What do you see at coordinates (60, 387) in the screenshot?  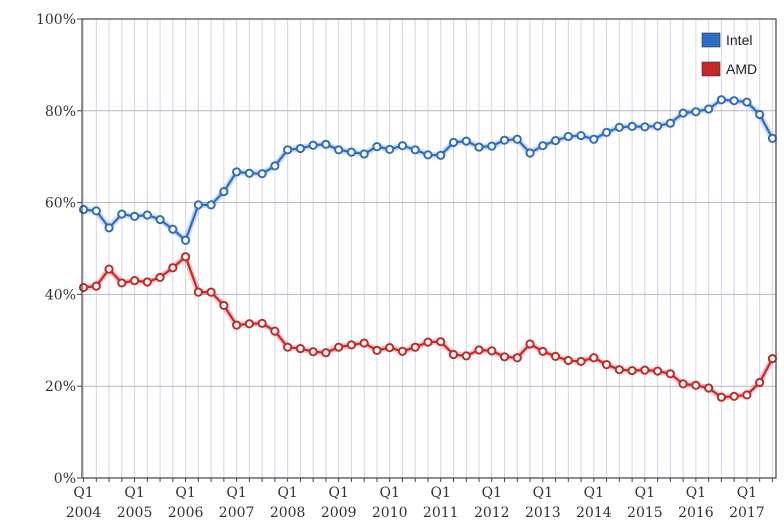 I see `y-tick-label: 20%` at bounding box center [60, 387].